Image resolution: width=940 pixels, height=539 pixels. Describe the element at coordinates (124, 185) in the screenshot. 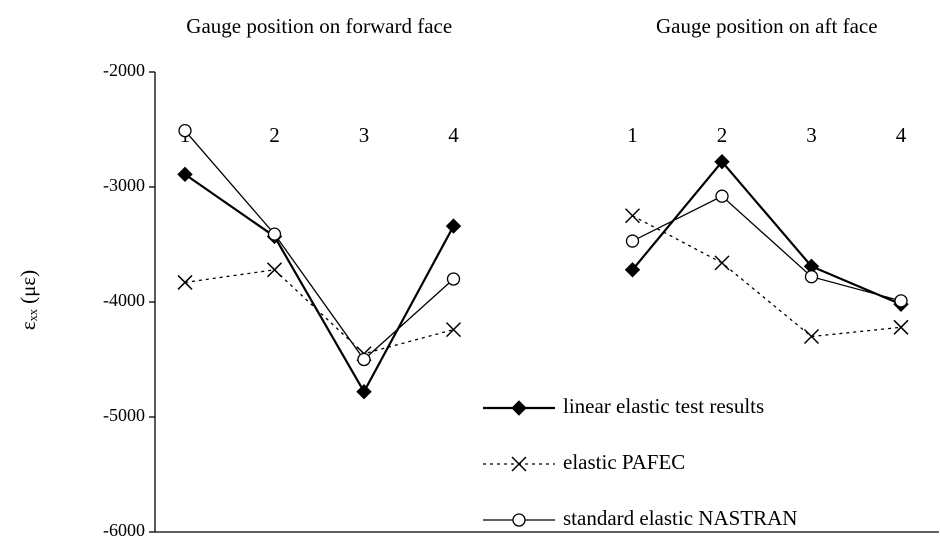

I see `y-tick-label: -3000` at that location.